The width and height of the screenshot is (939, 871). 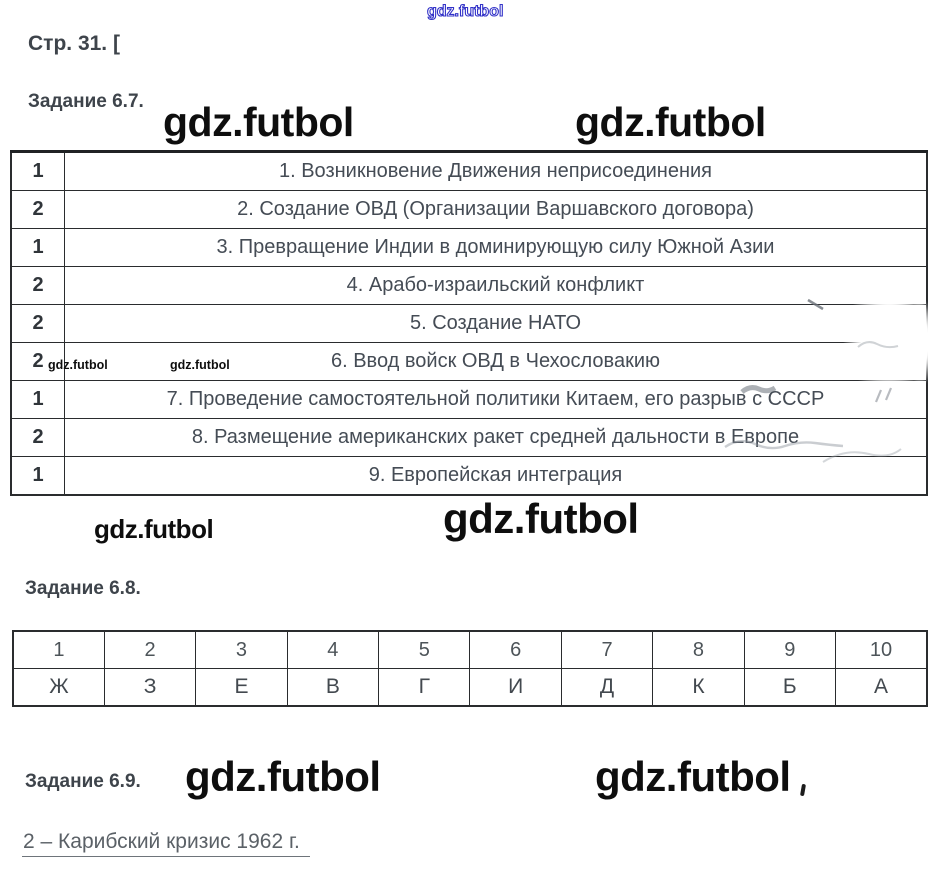 I want to click on letter-cell: З, so click(x=150, y=687).